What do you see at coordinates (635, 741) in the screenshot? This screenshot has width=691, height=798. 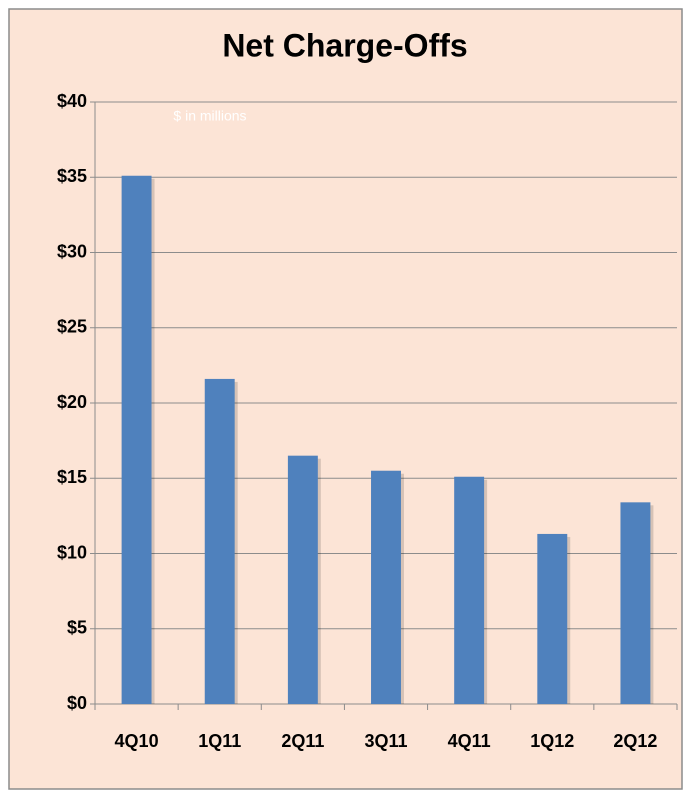 I see `x-tick-label: 2Q12` at bounding box center [635, 741].